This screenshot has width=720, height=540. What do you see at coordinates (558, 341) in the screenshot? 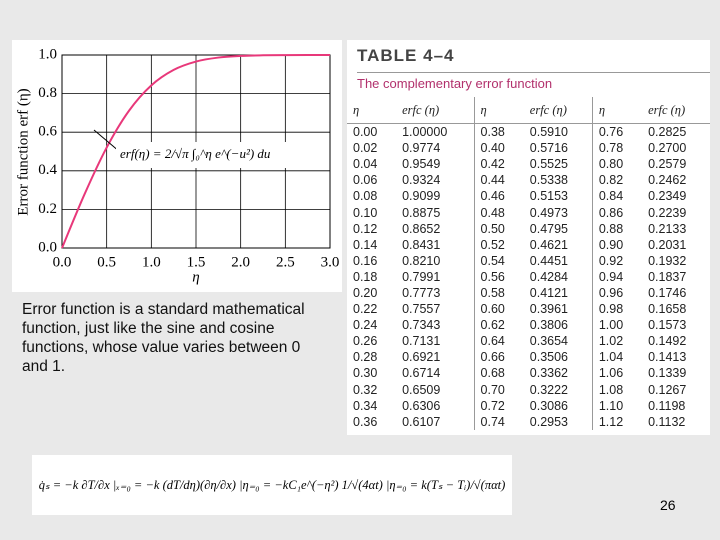
I see `table-cell: 0.3654` at bounding box center [558, 341].